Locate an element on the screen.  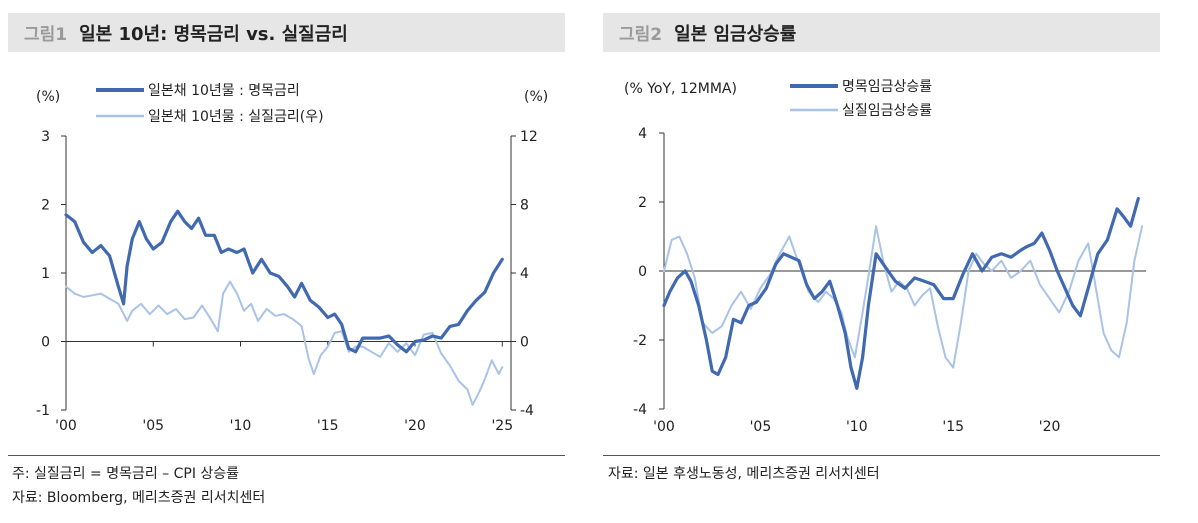
legend-label-real: 실질임금상승률 is located at coordinates (887, 111).